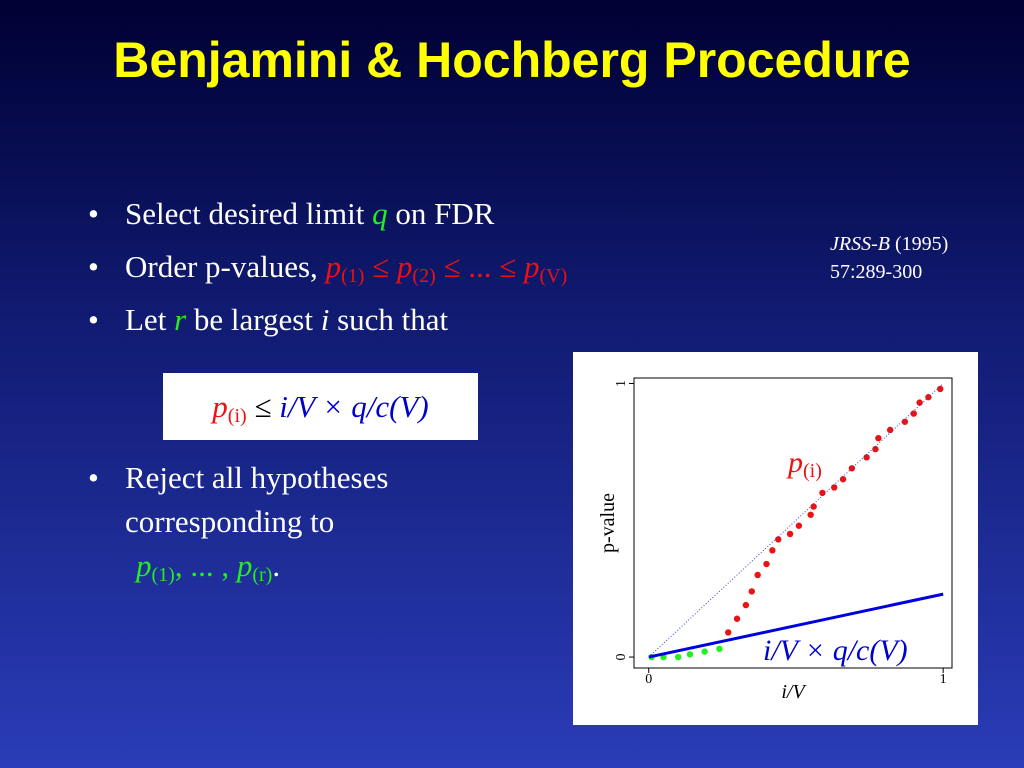 The height and width of the screenshot is (768, 1024). What do you see at coordinates (876, 272) in the screenshot?
I see `text: 57:289-300` at bounding box center [876, 272].